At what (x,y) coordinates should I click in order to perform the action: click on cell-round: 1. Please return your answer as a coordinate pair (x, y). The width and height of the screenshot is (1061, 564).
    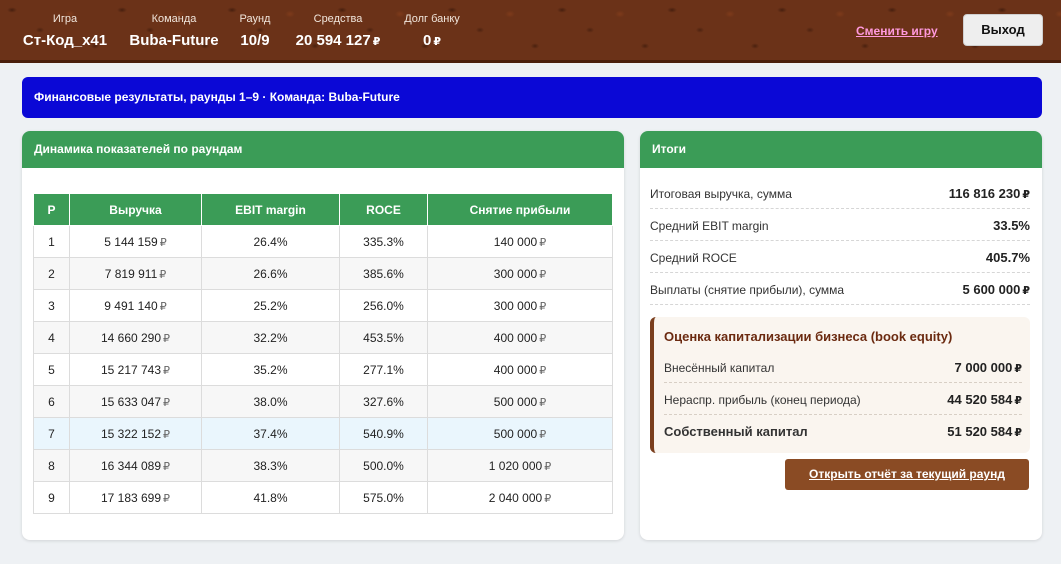
    Looking at the image, I should click on (51, 241).